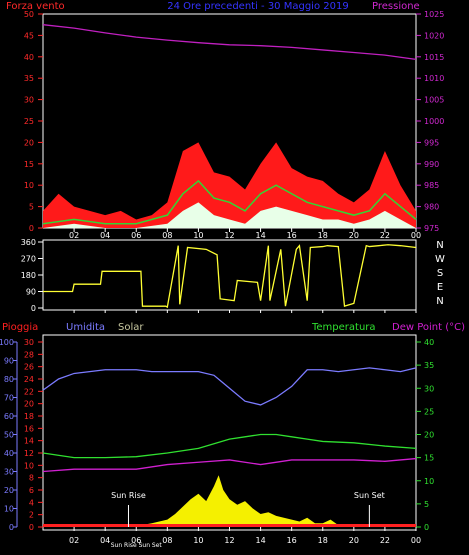 Image resolution: width=469 pixels, height=555 pixels. Describe the element at coordinates (167, 235) in the screenshot. I see `x-tick-label: 08` at that location.